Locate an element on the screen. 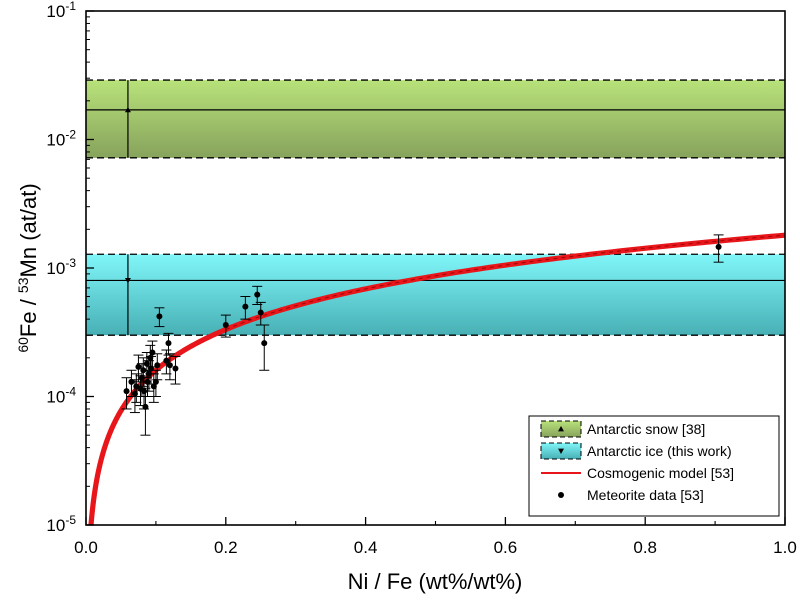 This screenshot has width=800, height=604. band-0-marker is located at coordinates (127, 109).